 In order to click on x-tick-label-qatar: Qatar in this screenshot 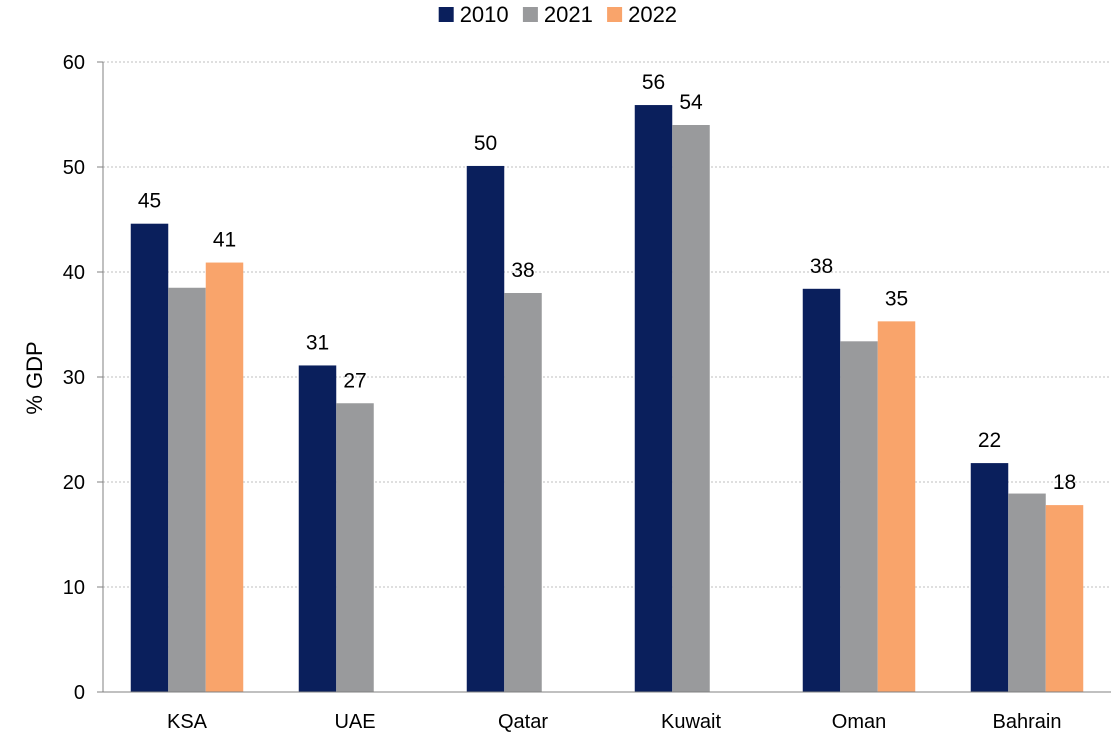, I will do `click(523, 722)`.